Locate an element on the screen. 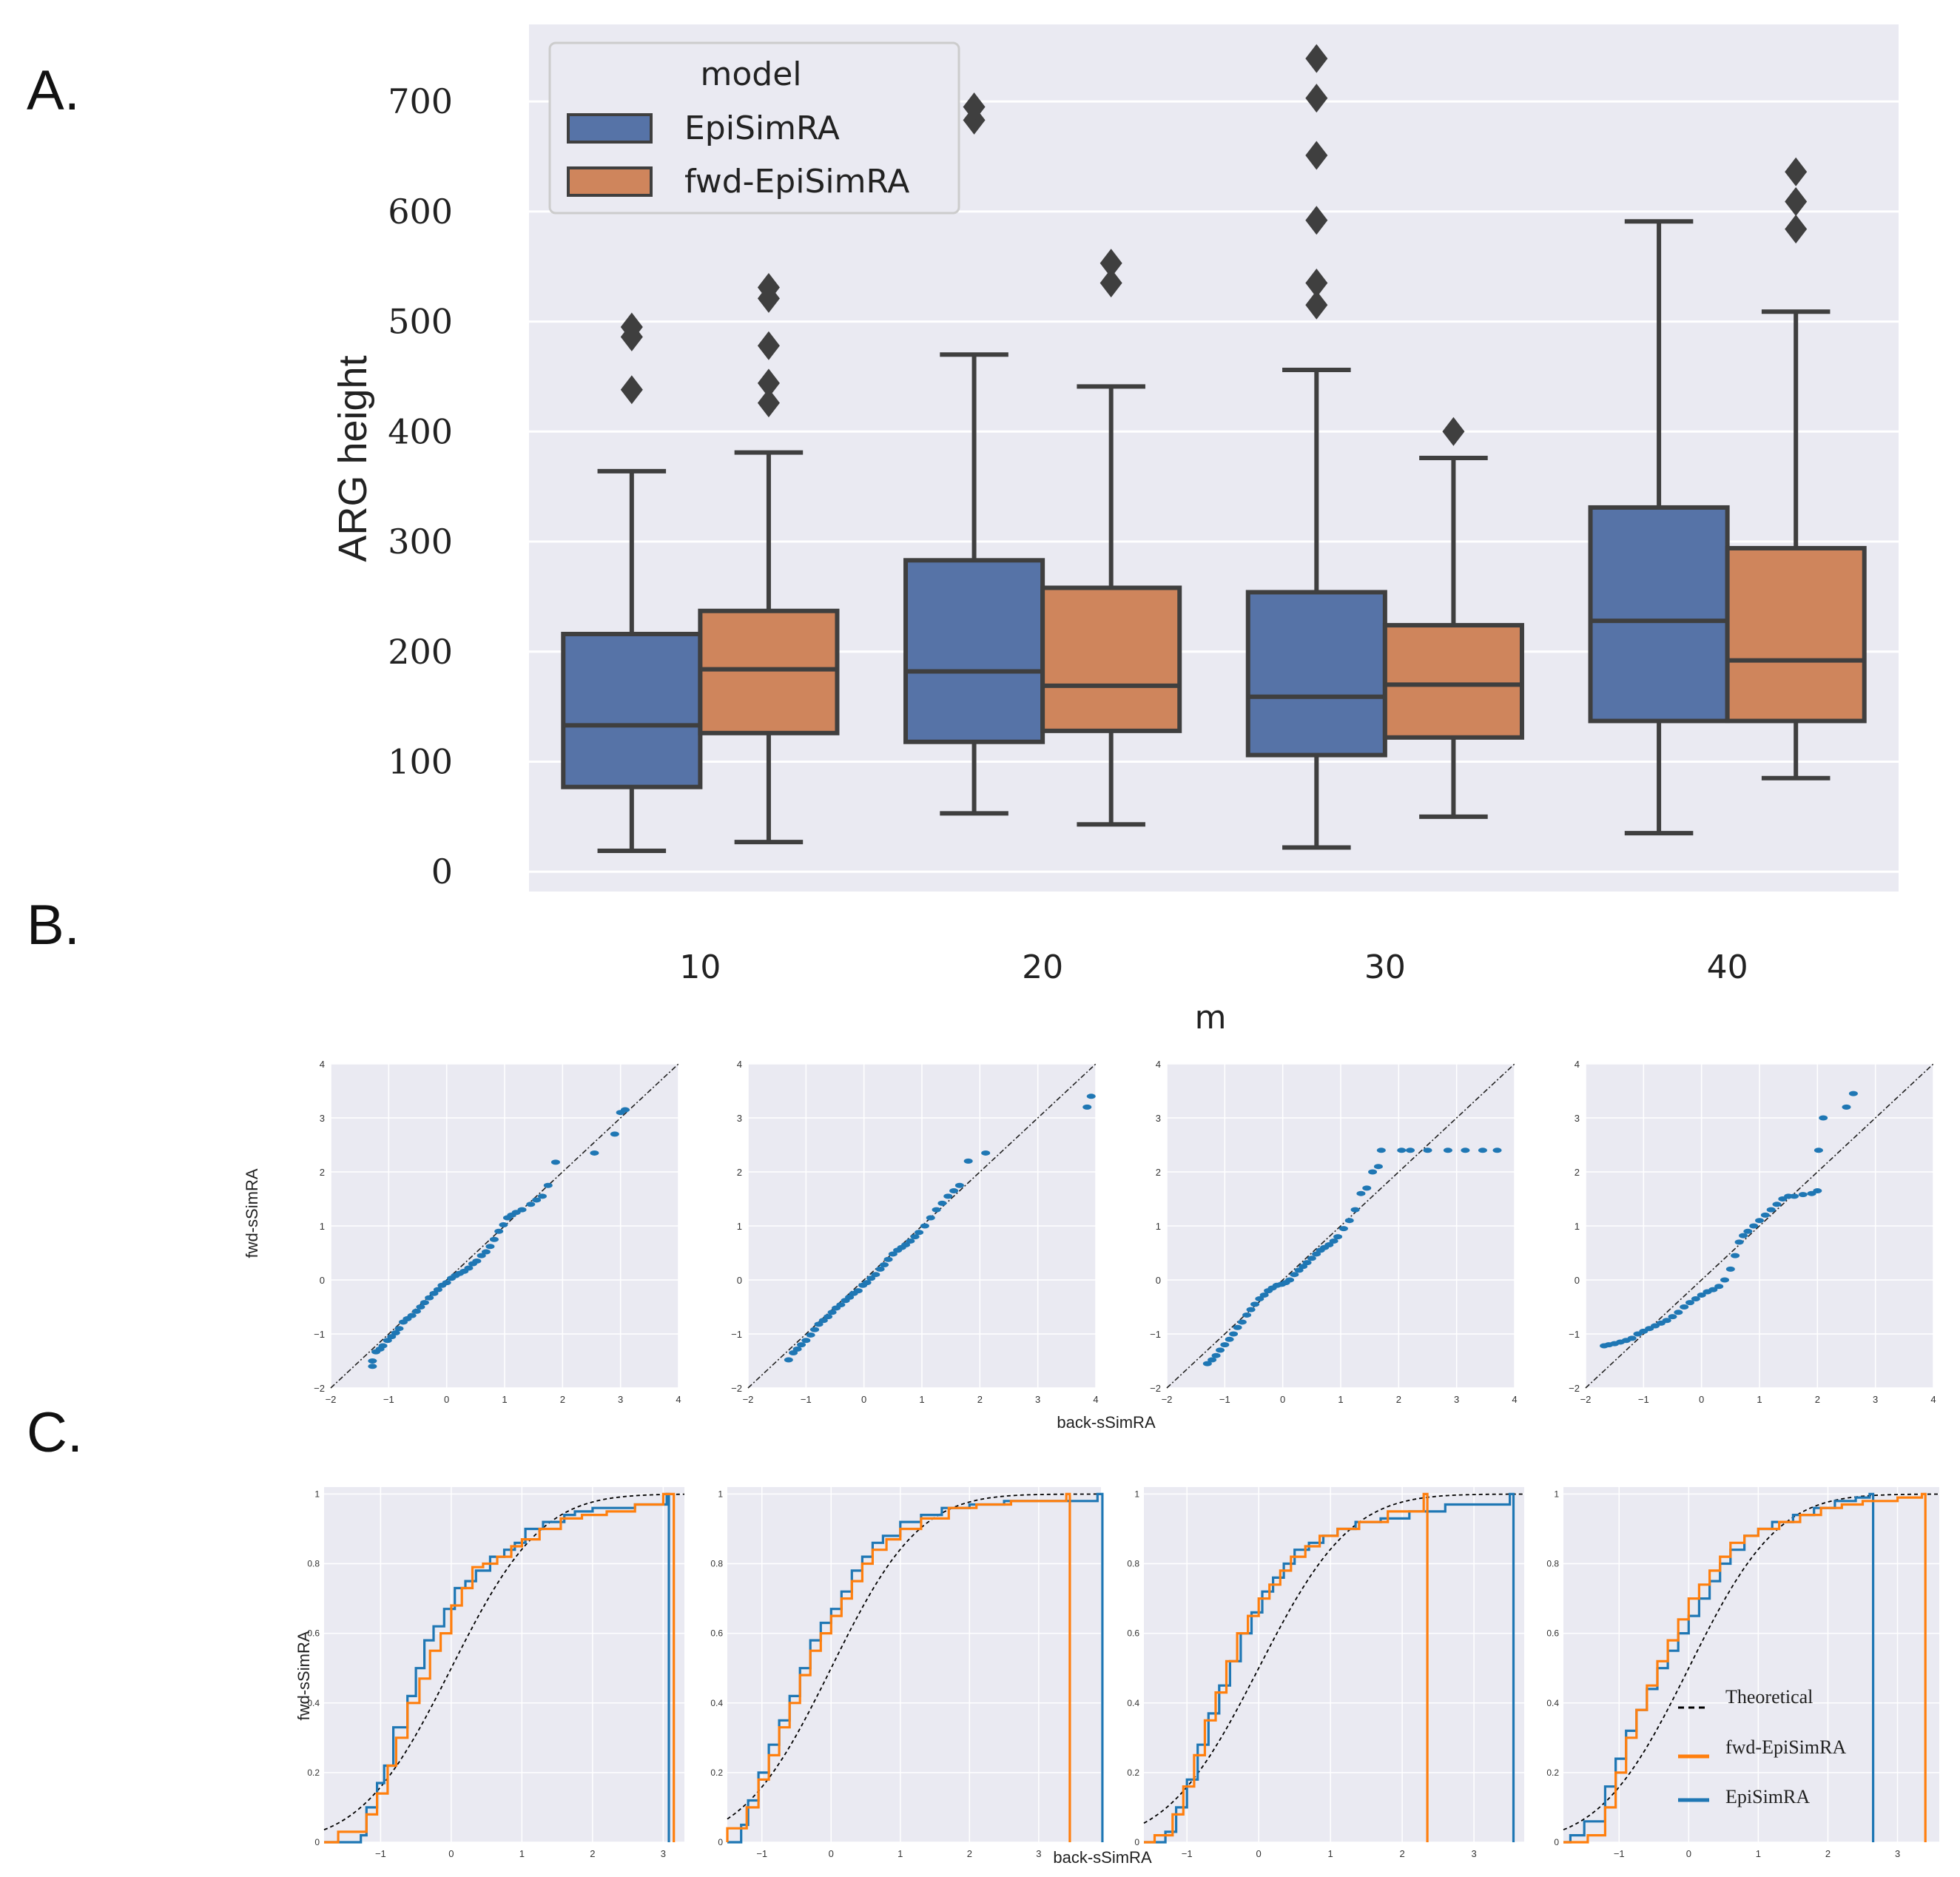 The image size is (1960, 1877). qq-panel-2: −2 −1 0 1 2 3 4 −2 −1 0 1 2 3 4 is located at coordinates (914, 1232).